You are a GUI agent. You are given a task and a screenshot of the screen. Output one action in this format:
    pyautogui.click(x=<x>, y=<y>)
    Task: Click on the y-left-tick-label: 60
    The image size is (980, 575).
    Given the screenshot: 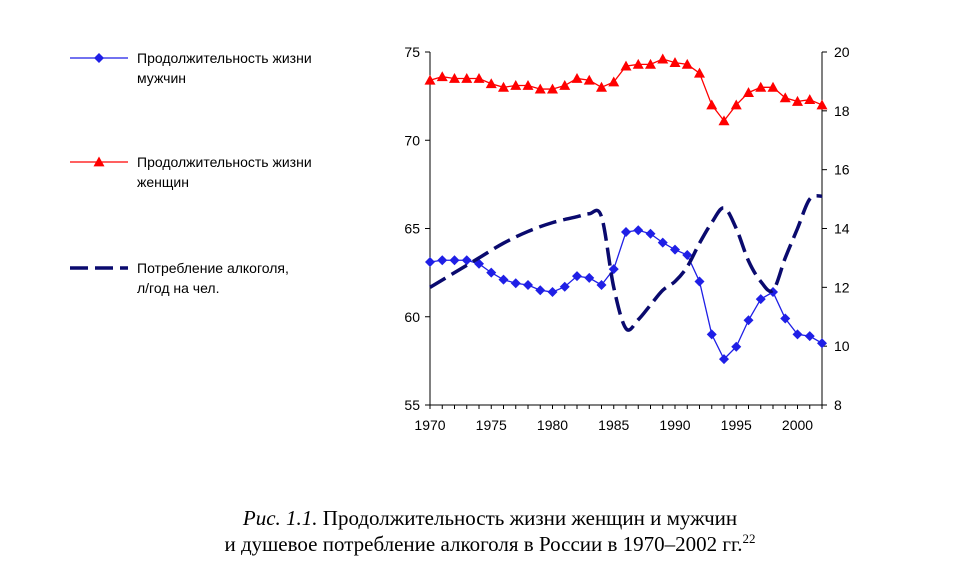 What is the action you would take?
    pyautogui.click(x=412, y=317)
    